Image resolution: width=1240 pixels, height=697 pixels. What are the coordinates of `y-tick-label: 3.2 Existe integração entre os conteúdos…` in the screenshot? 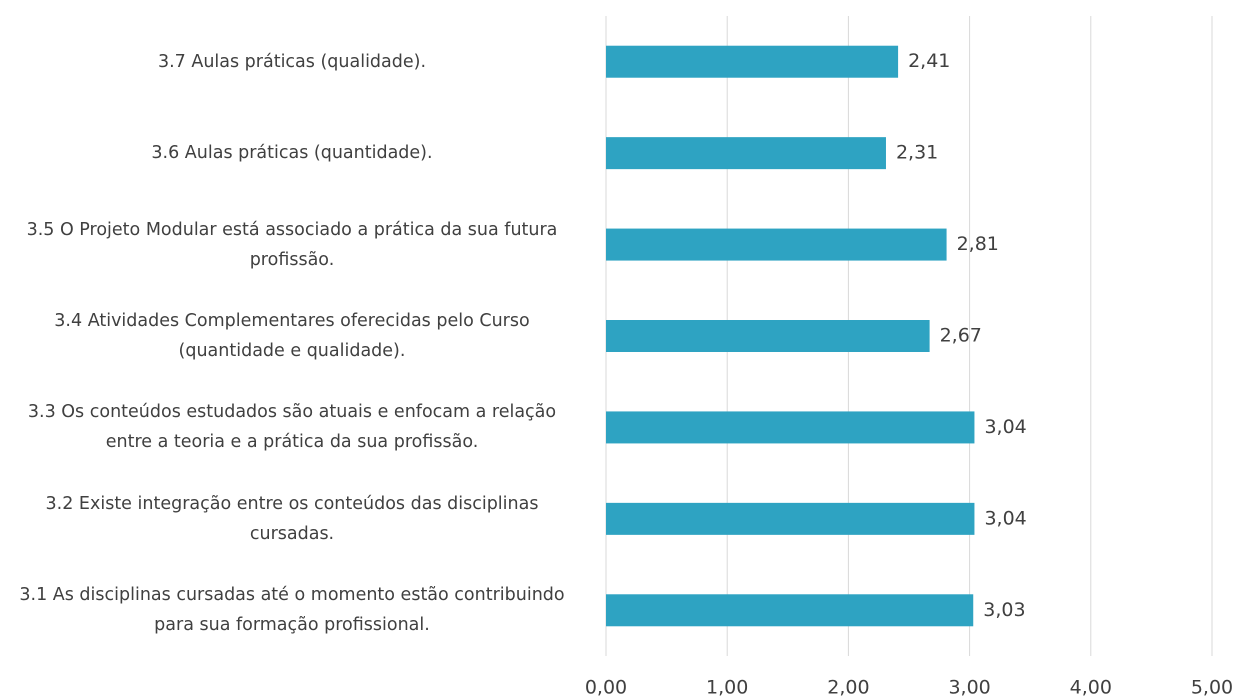 It's located at (292, 518).